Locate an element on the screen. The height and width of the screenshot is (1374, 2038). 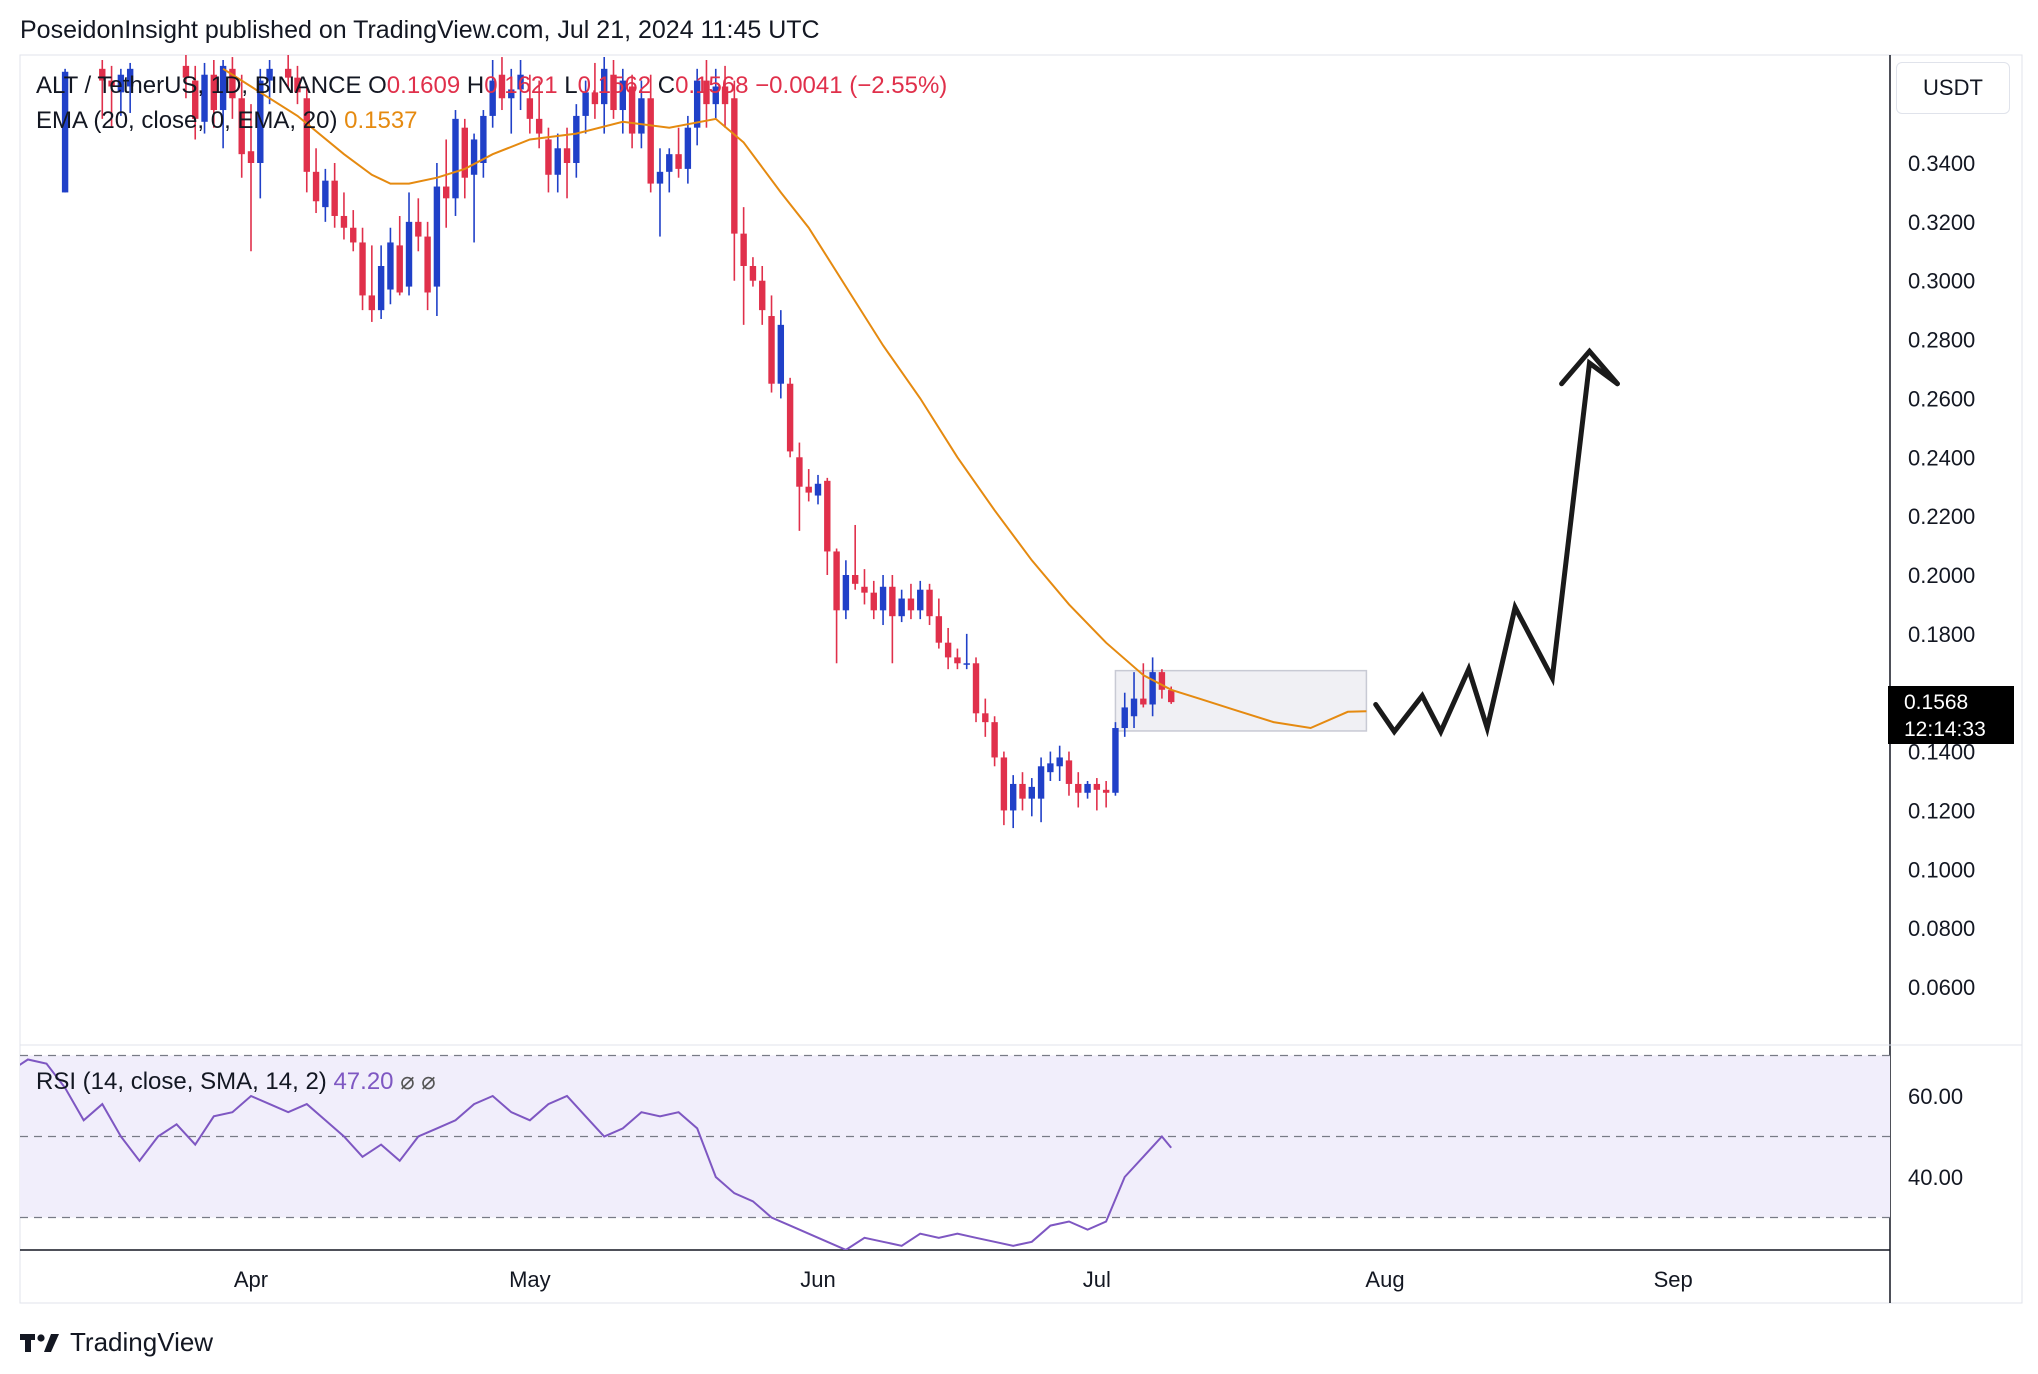
countdown: 12:14:33 is located at coordinates (1945, 729).